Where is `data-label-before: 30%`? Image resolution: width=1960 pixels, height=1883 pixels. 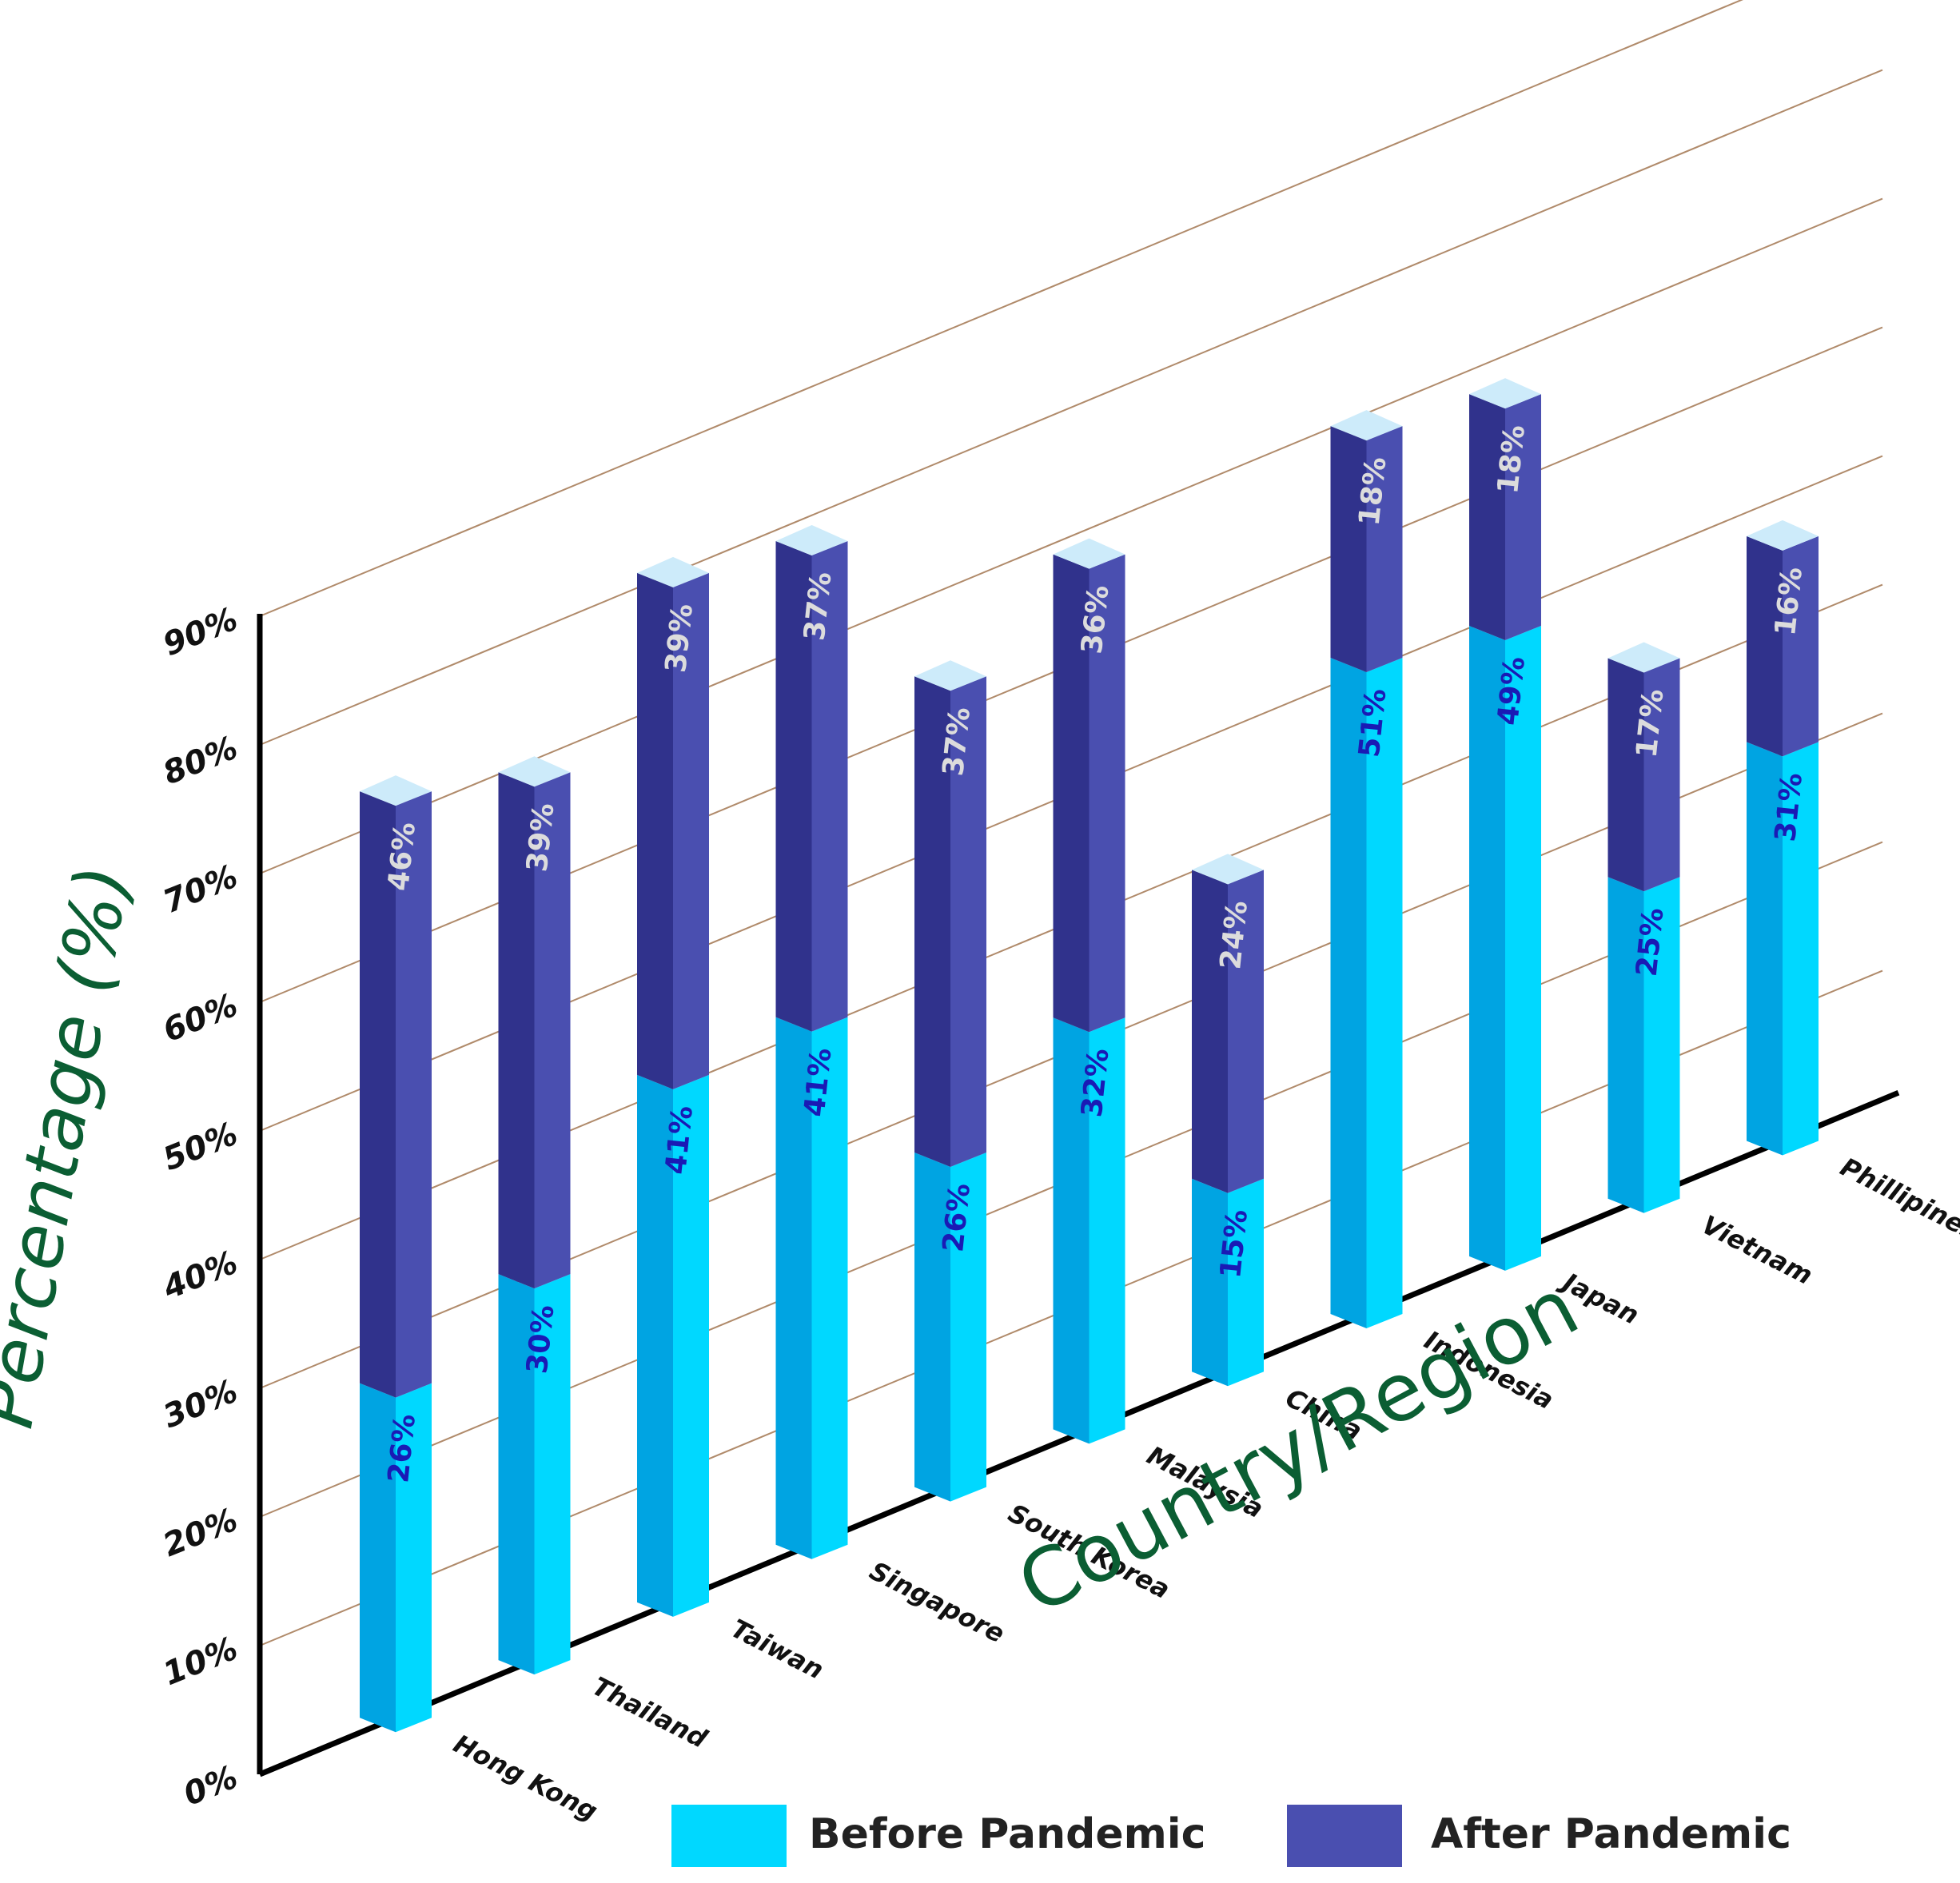 data-label-before: 30% is located at coordinates (541, 1339).